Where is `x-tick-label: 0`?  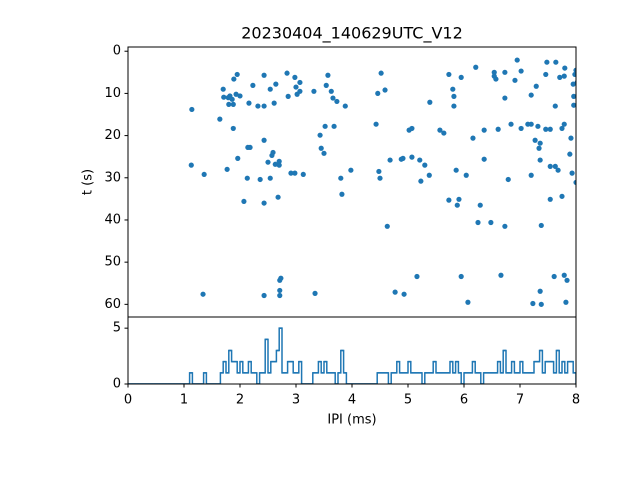
x-tick-label: 0 is located at coordinates (128, 400).